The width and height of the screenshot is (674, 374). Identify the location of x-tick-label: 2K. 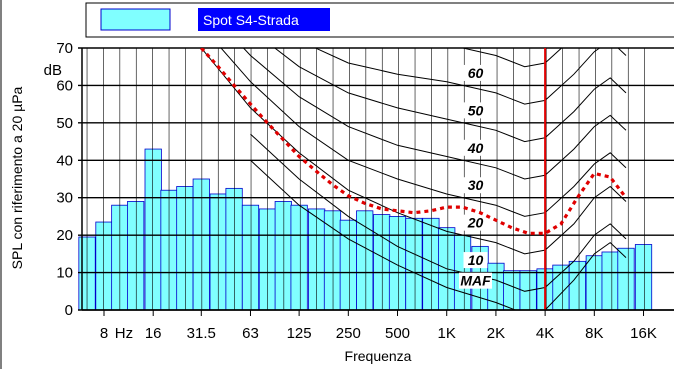
(496, 333).